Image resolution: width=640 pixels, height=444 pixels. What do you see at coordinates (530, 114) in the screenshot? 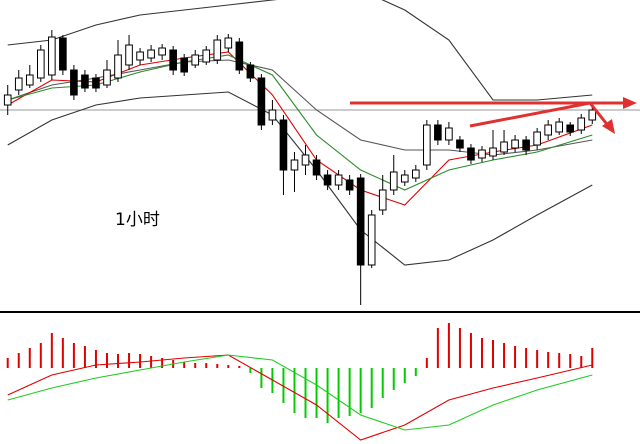
I see `arrow-line` at bounding box center [530, 114].